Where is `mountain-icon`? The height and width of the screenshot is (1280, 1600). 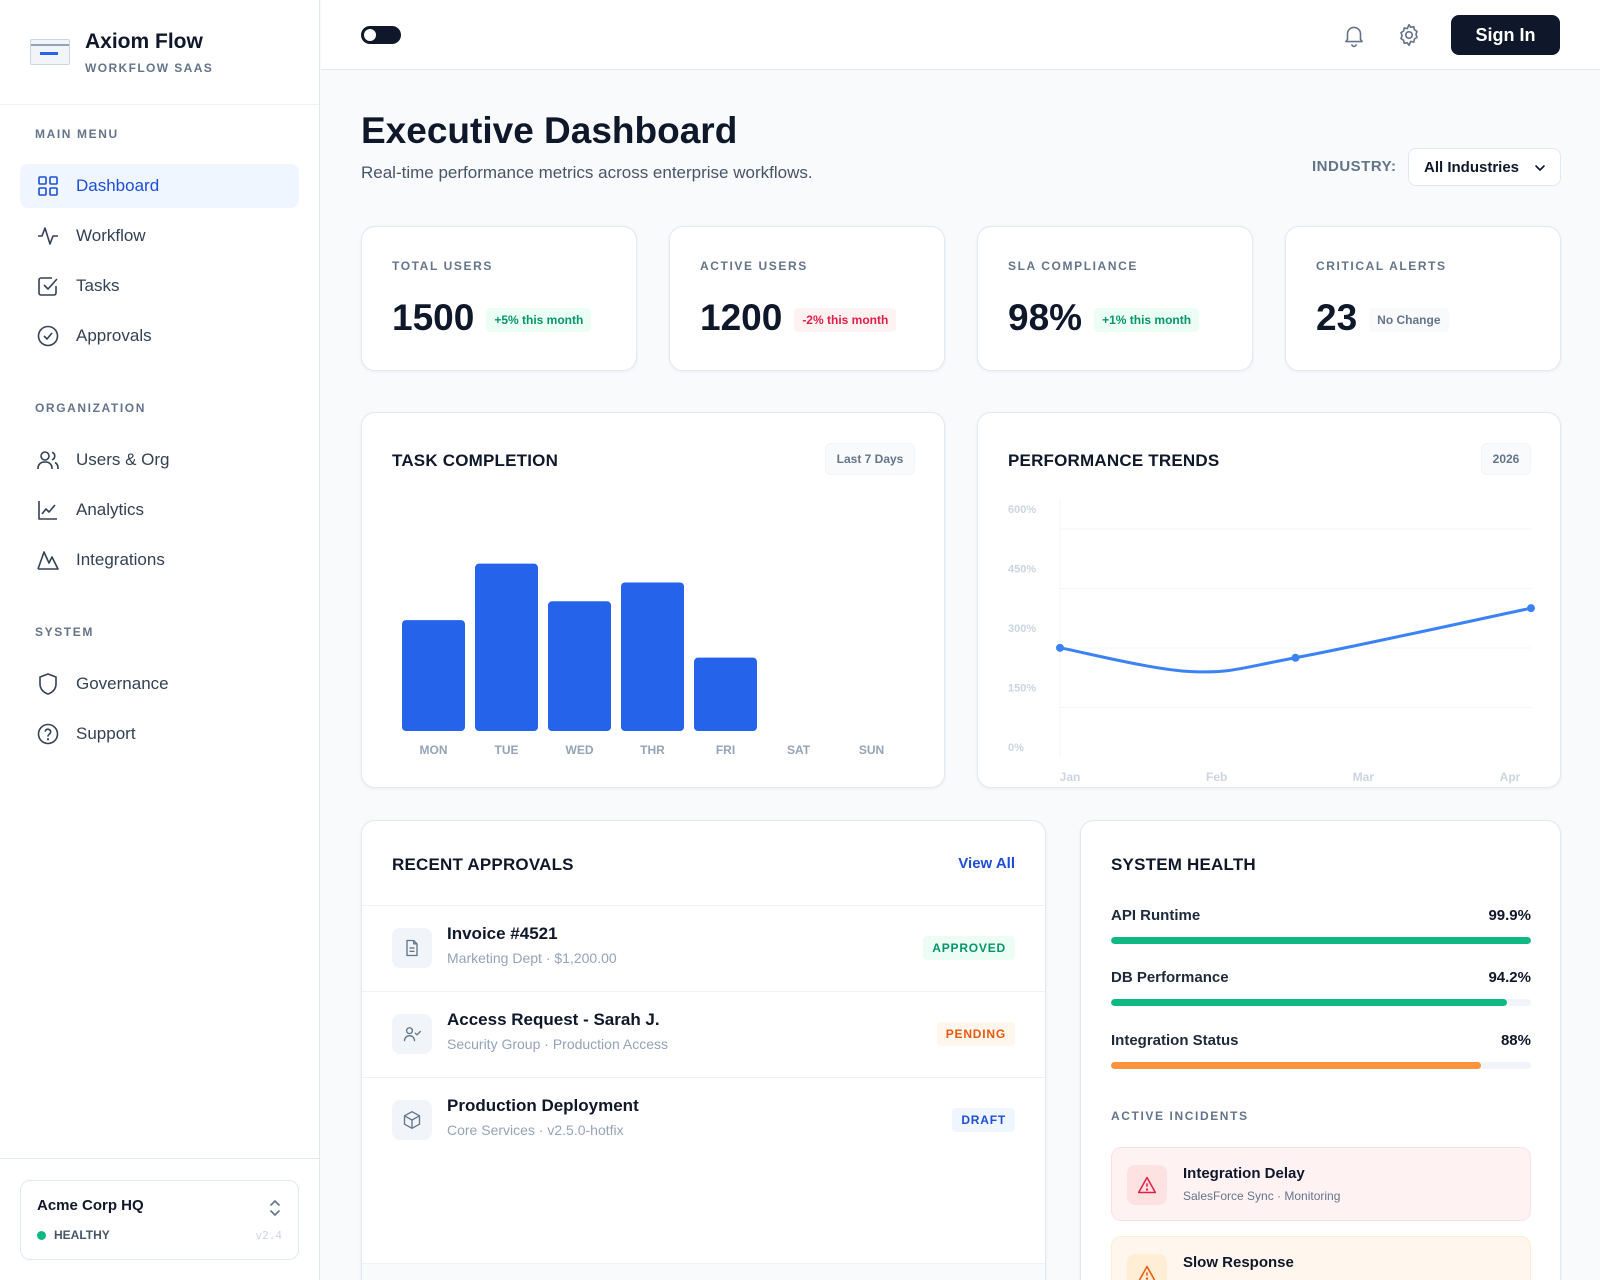
mountain-icon is located at coordinates (48, 560).